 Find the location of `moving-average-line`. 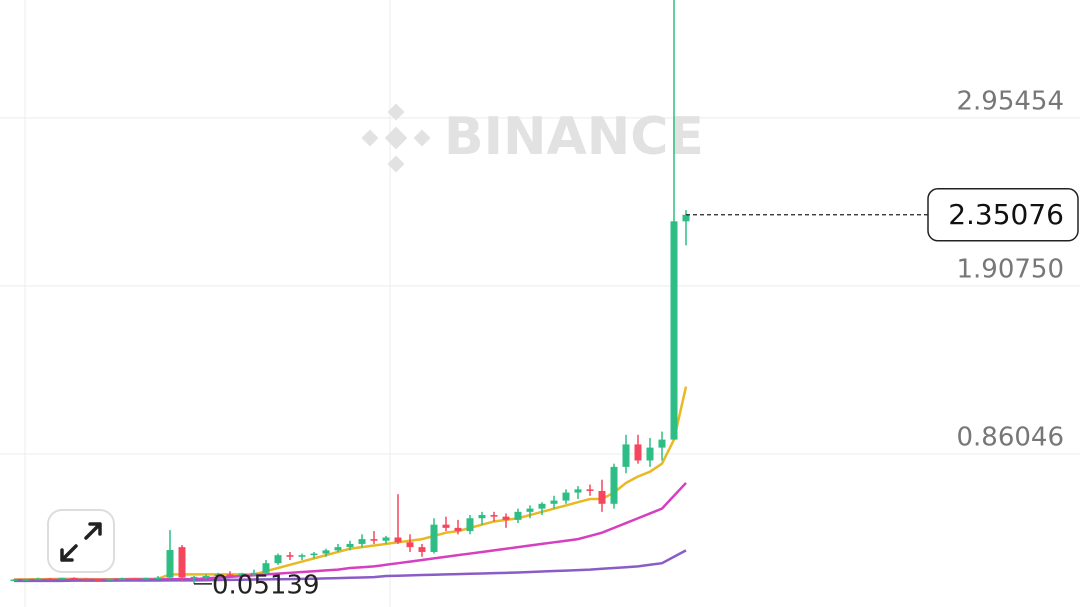

moving-average-line is located at coordinates (350, 566).